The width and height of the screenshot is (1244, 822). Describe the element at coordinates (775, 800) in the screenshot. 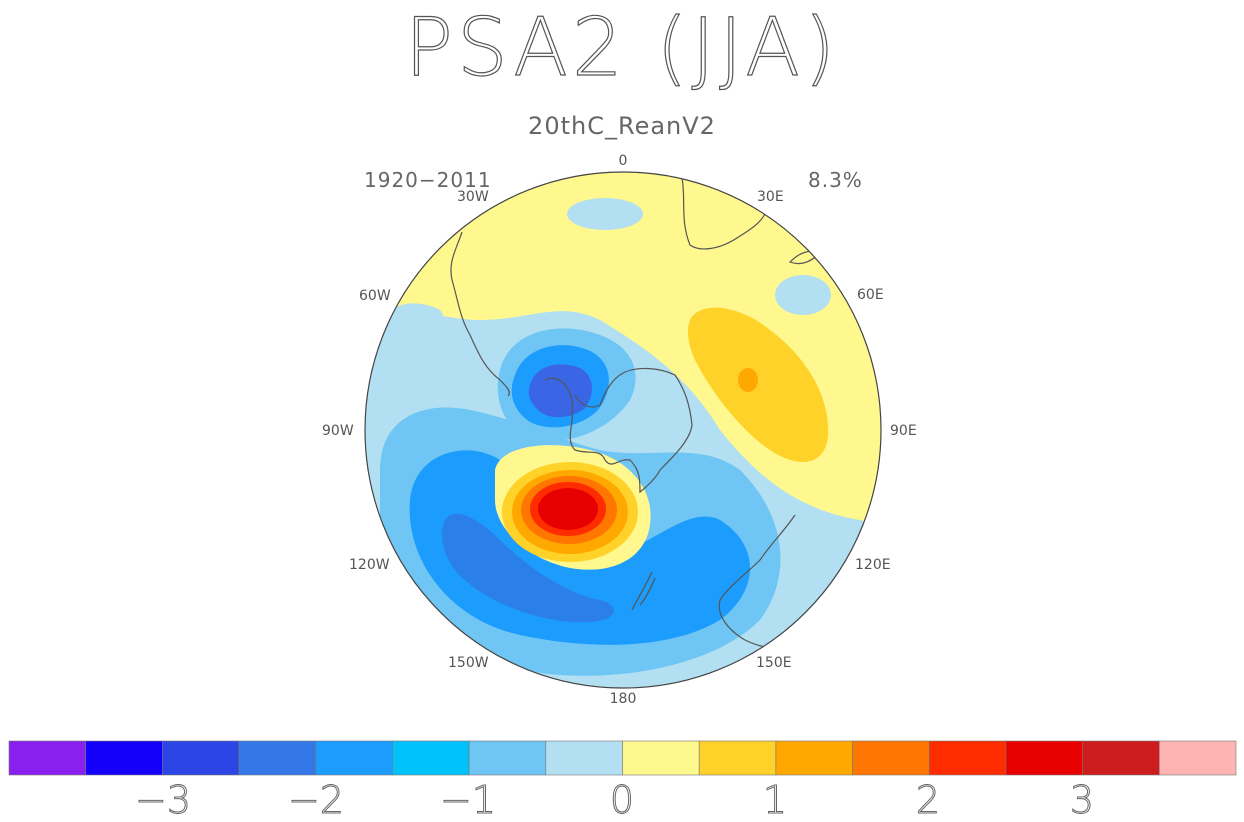

I see `colorbar-tick-1: 1` at that location.